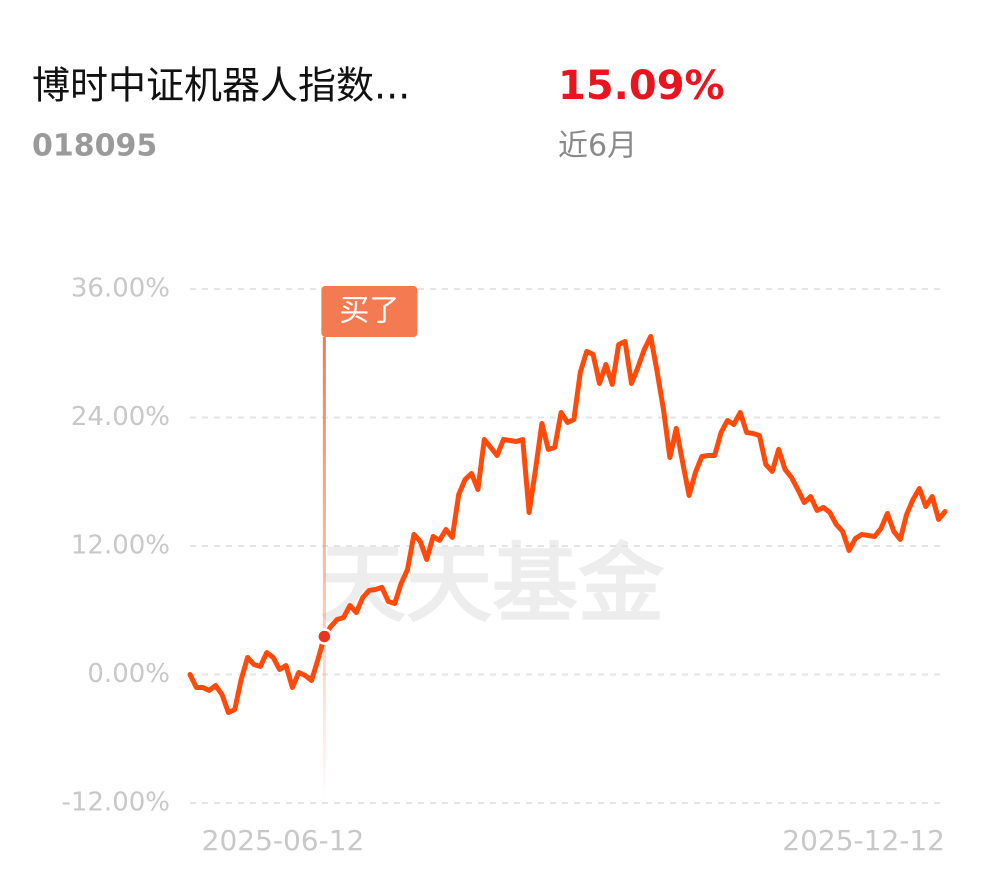  What do you see at coordinates (641, 86) in the screenshot?
I see `fund-return: 15.09%` at bounding box center [641, 86].